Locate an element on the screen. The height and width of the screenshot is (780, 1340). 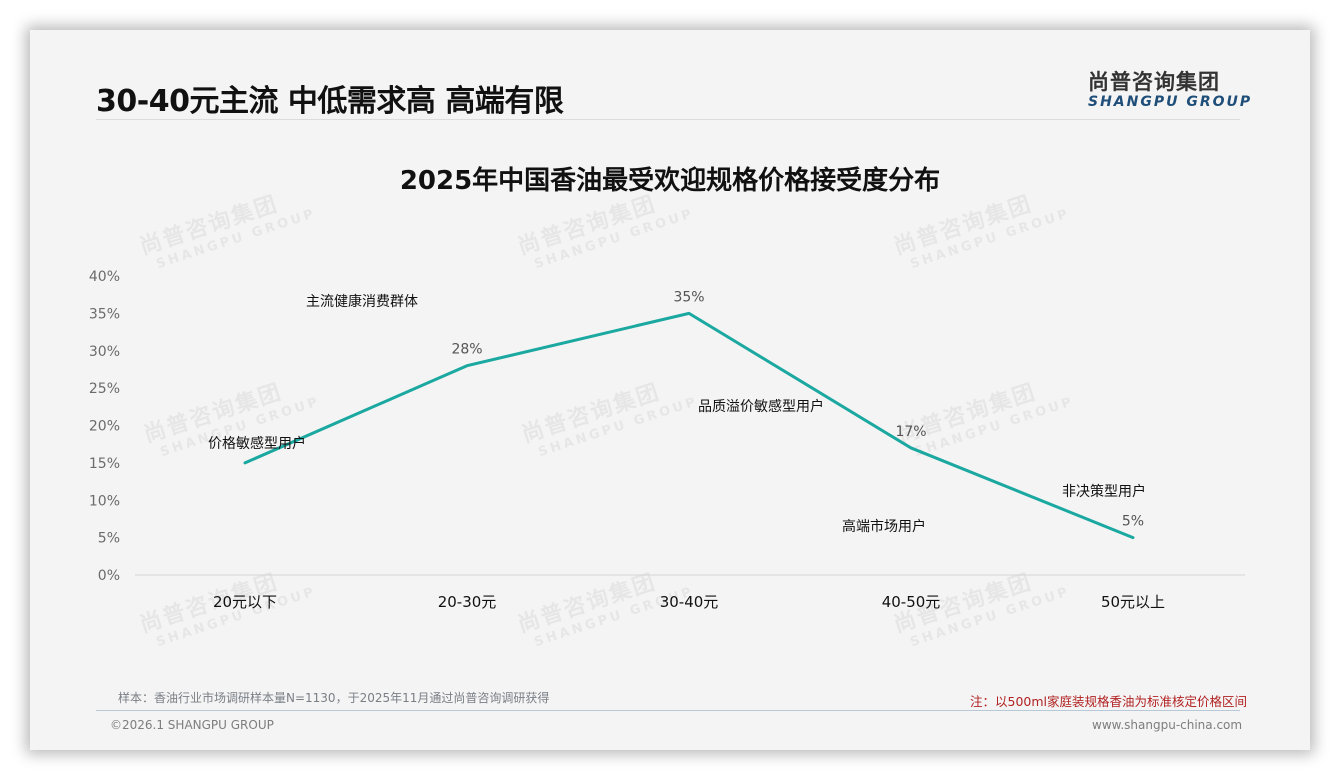
logo-en: SHANGPU GROUP is located at coordinates (1170, 102).